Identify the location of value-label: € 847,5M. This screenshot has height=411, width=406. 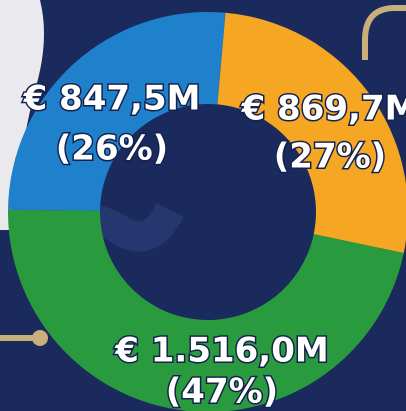
(112, 99).